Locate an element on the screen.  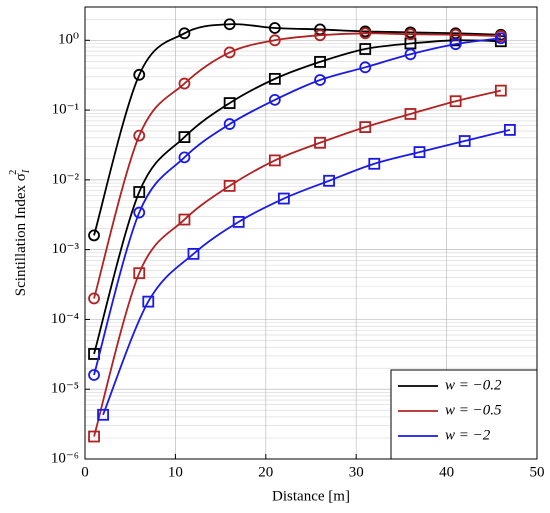
legend-label: w = −2 is located at coordinates (468, 435).